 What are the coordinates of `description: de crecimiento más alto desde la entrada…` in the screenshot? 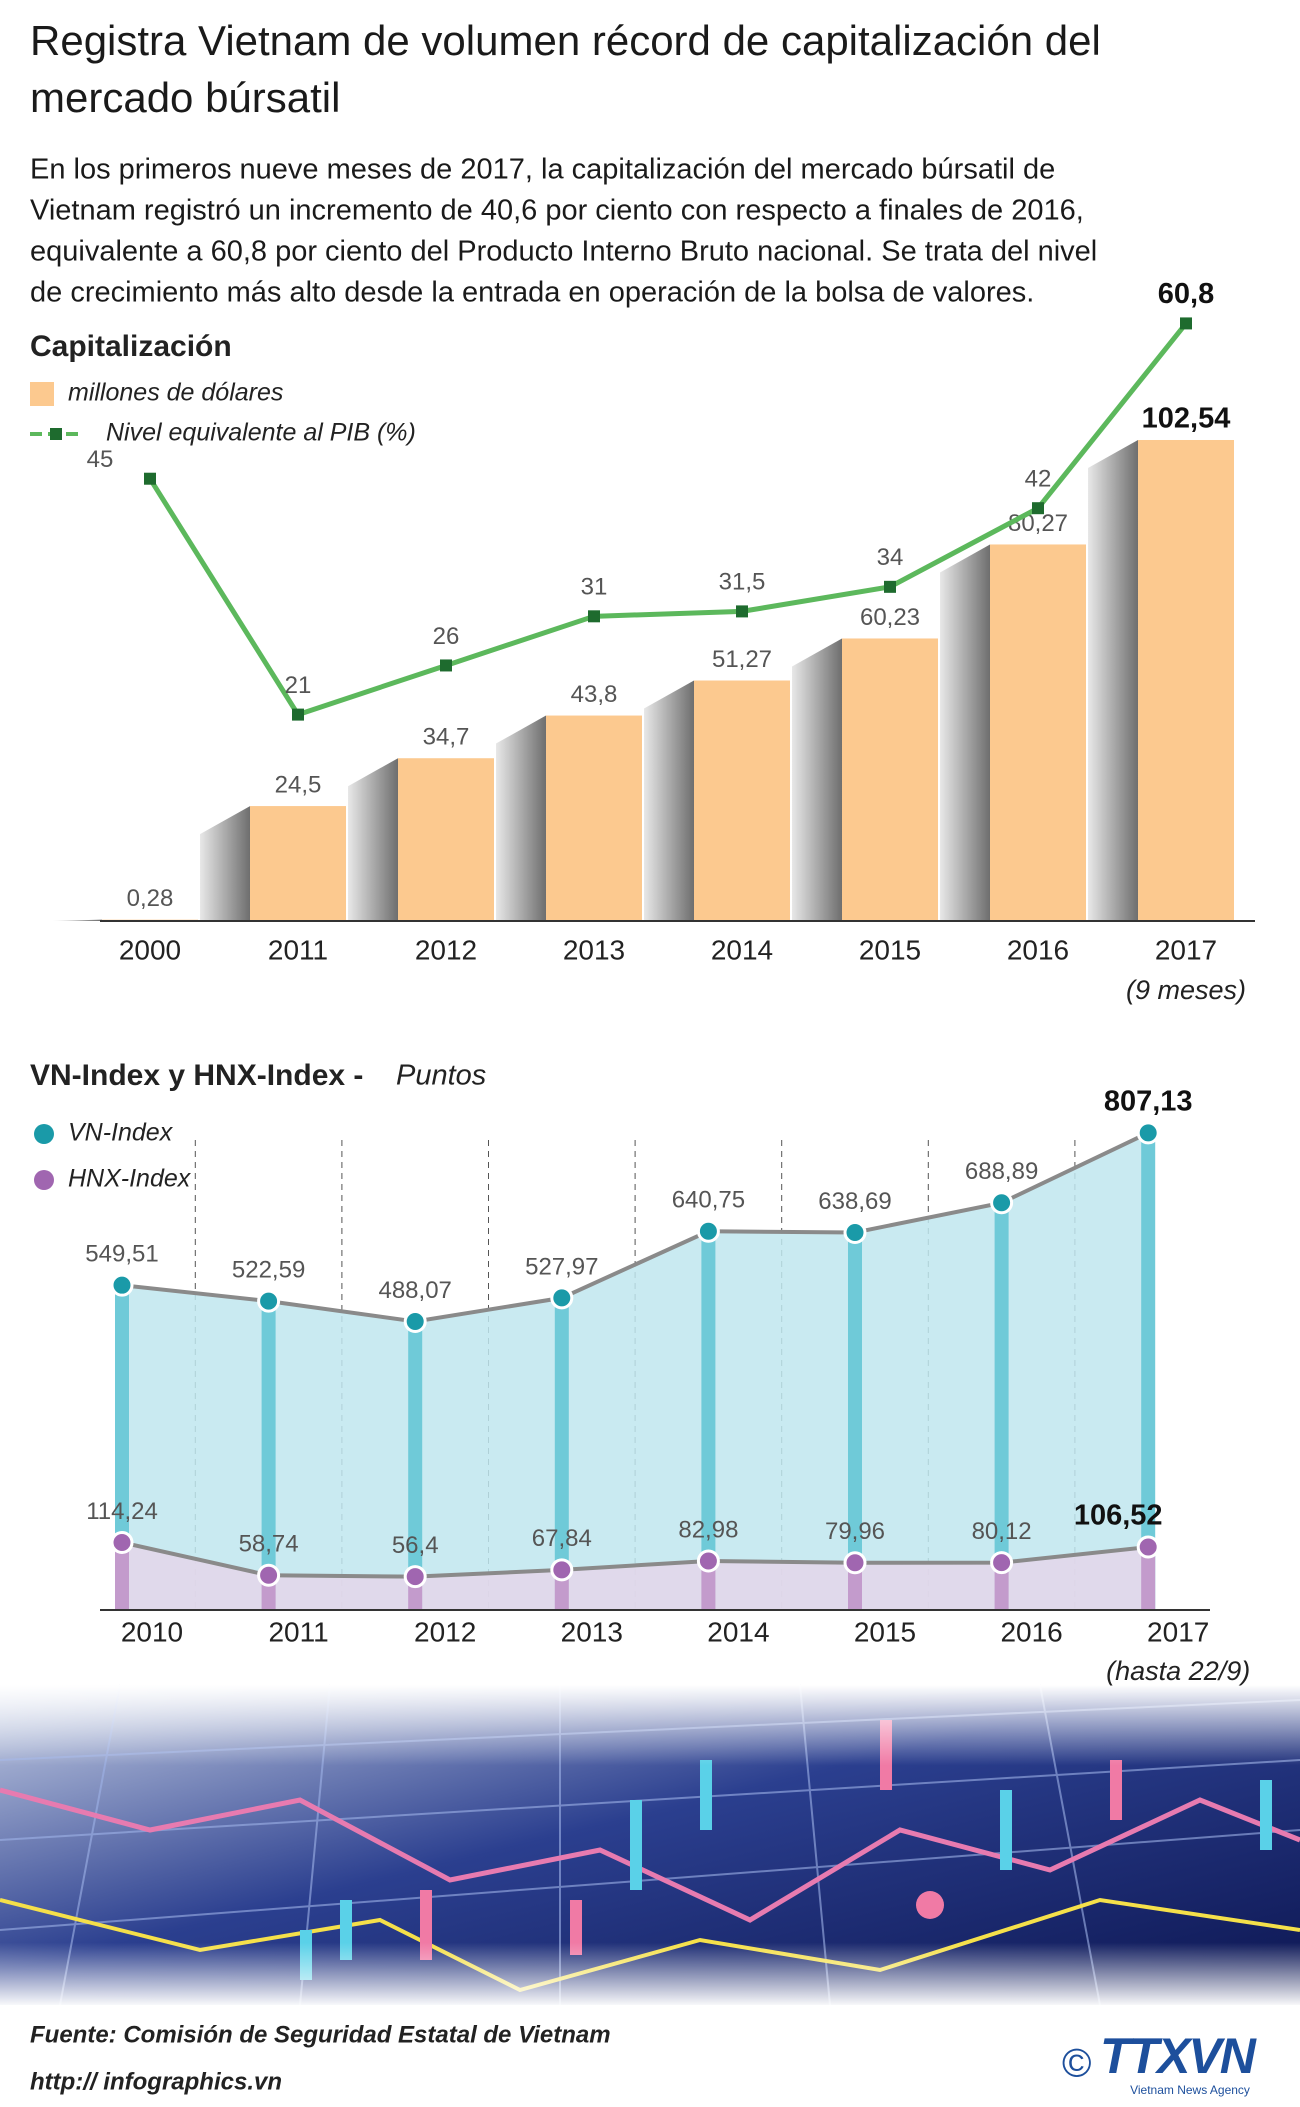 It's located at (532, 293).